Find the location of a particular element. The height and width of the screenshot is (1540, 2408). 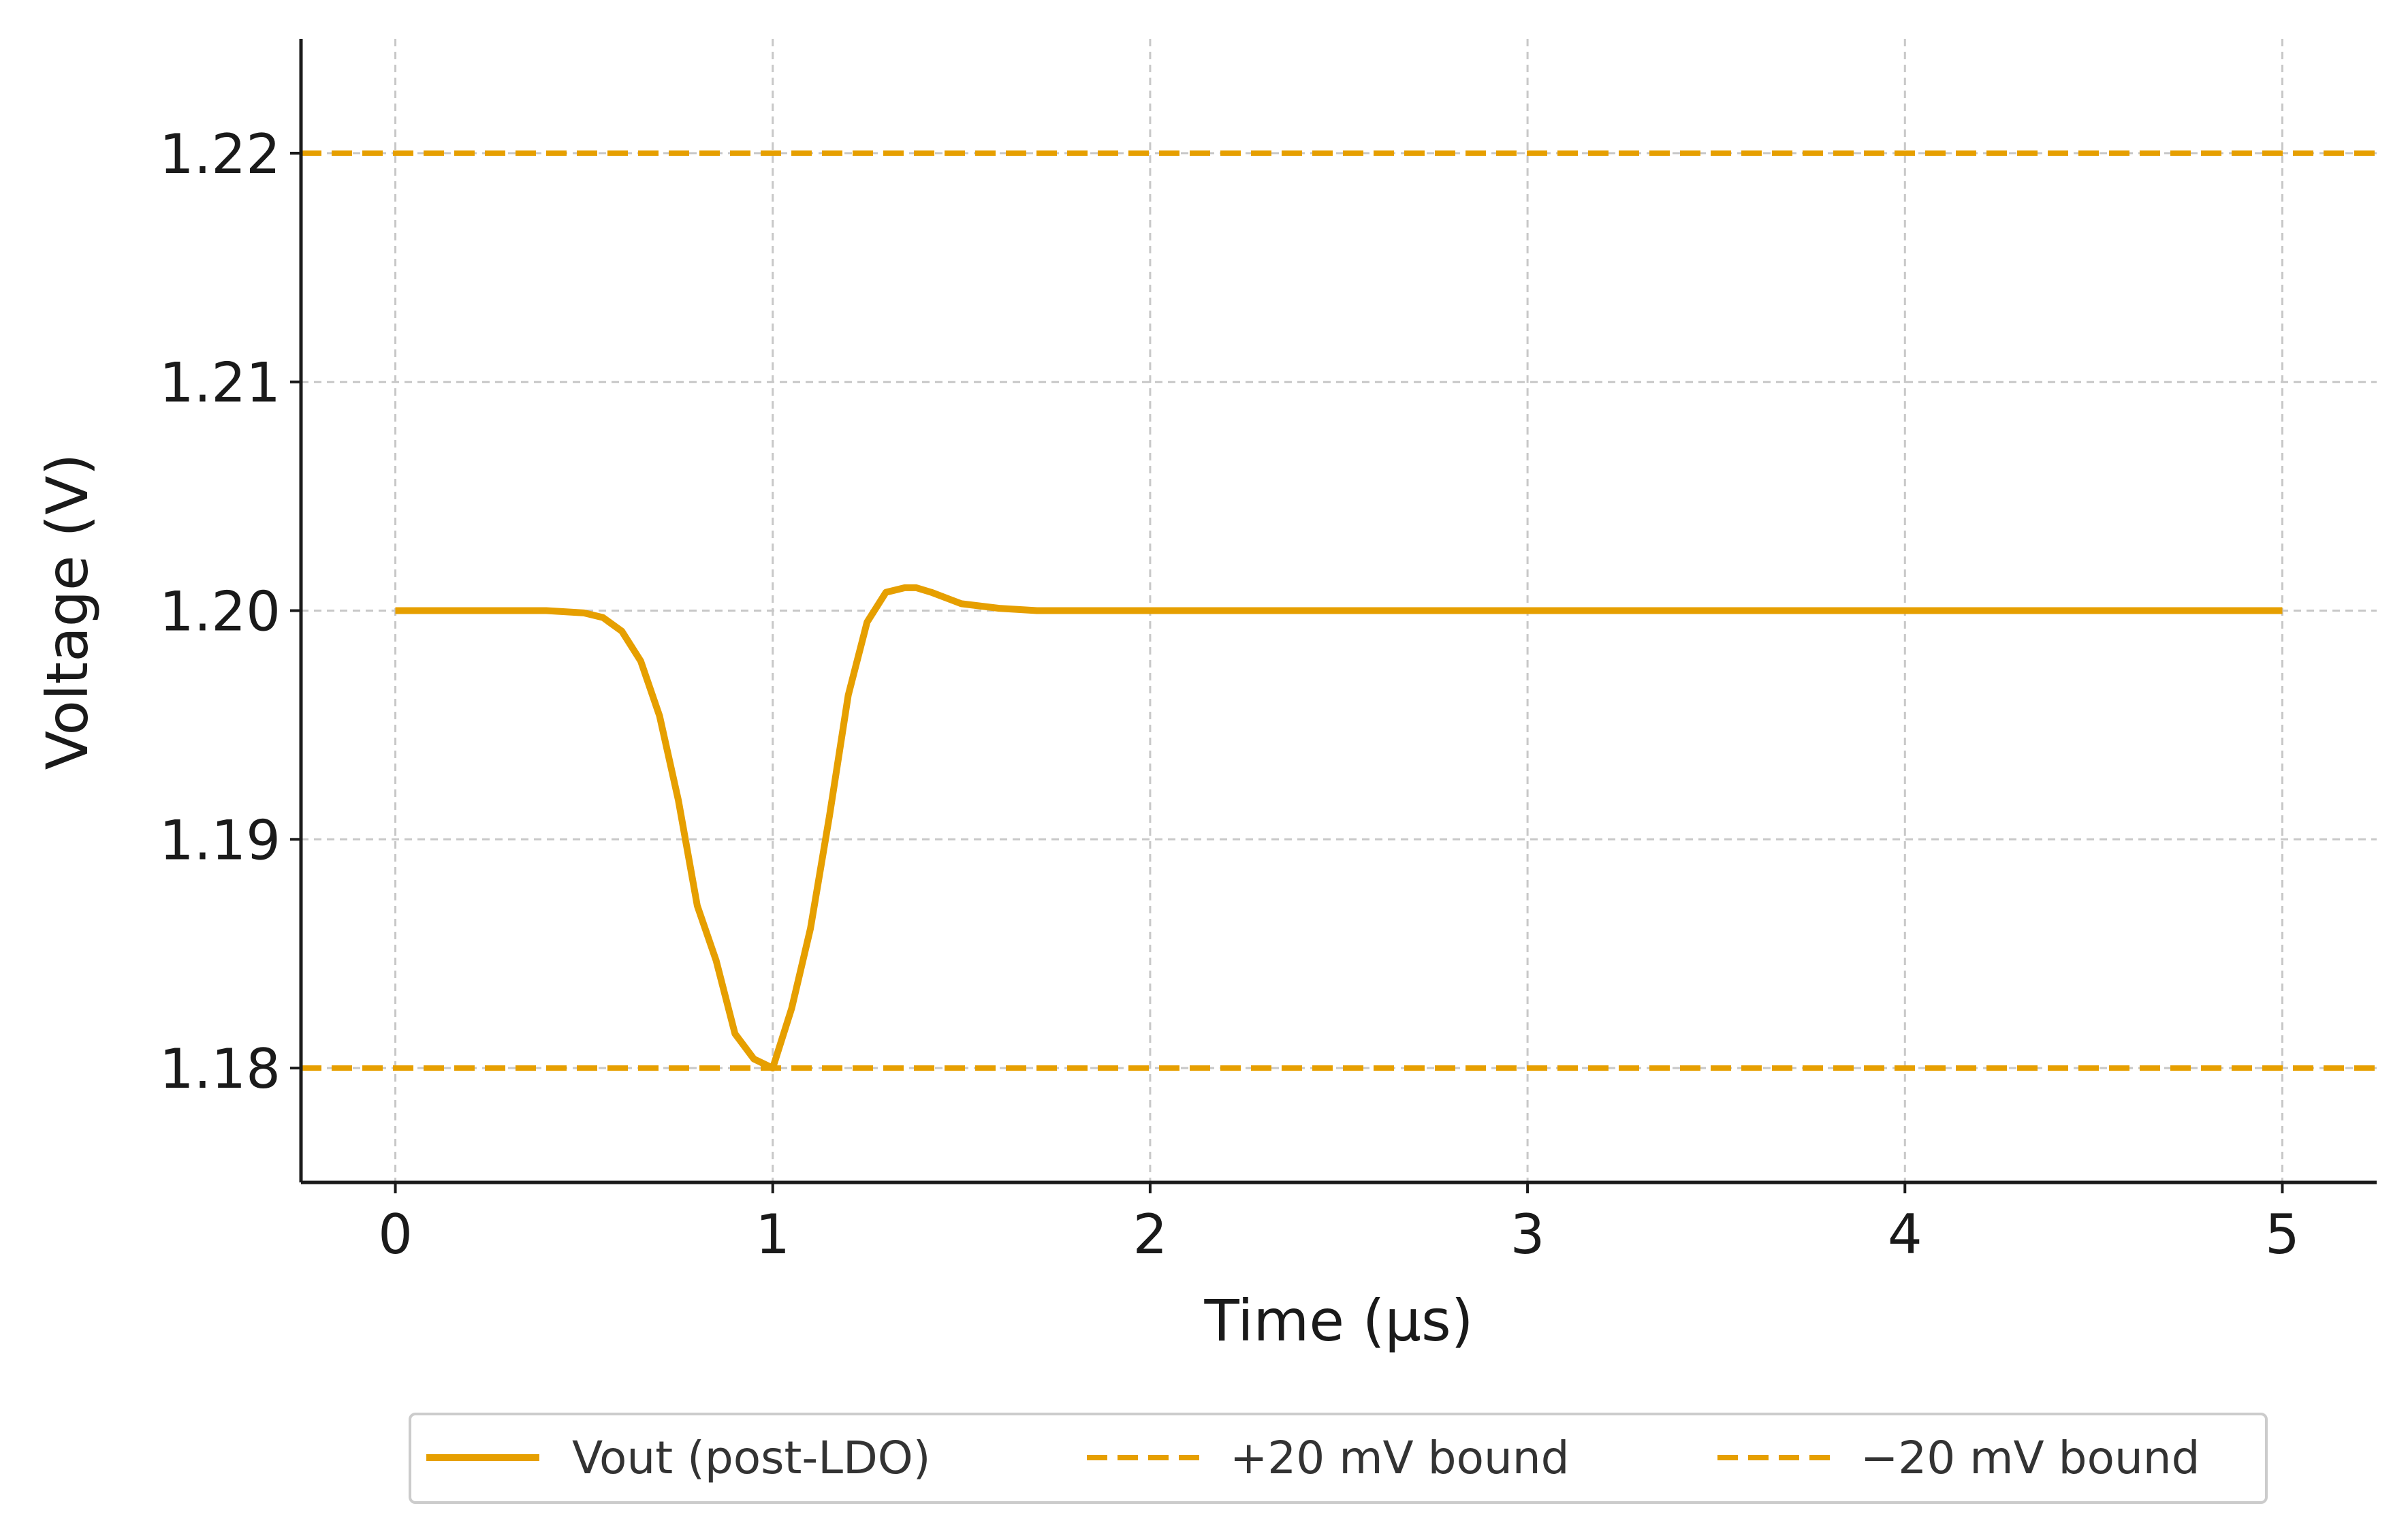

legend-label-lower-bound: −20 mV bound is located at coordinates (2030, 1458).